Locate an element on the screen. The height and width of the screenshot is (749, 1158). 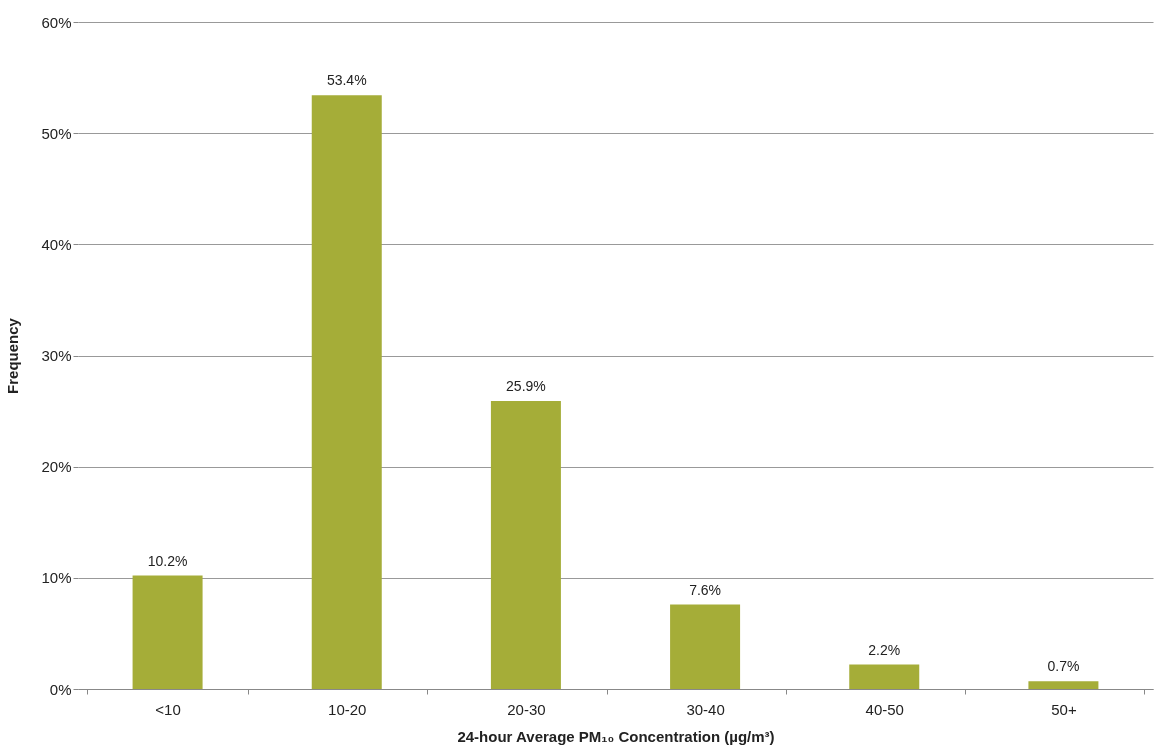
y-tick-label: 10% is located at coordinates (56, 578).